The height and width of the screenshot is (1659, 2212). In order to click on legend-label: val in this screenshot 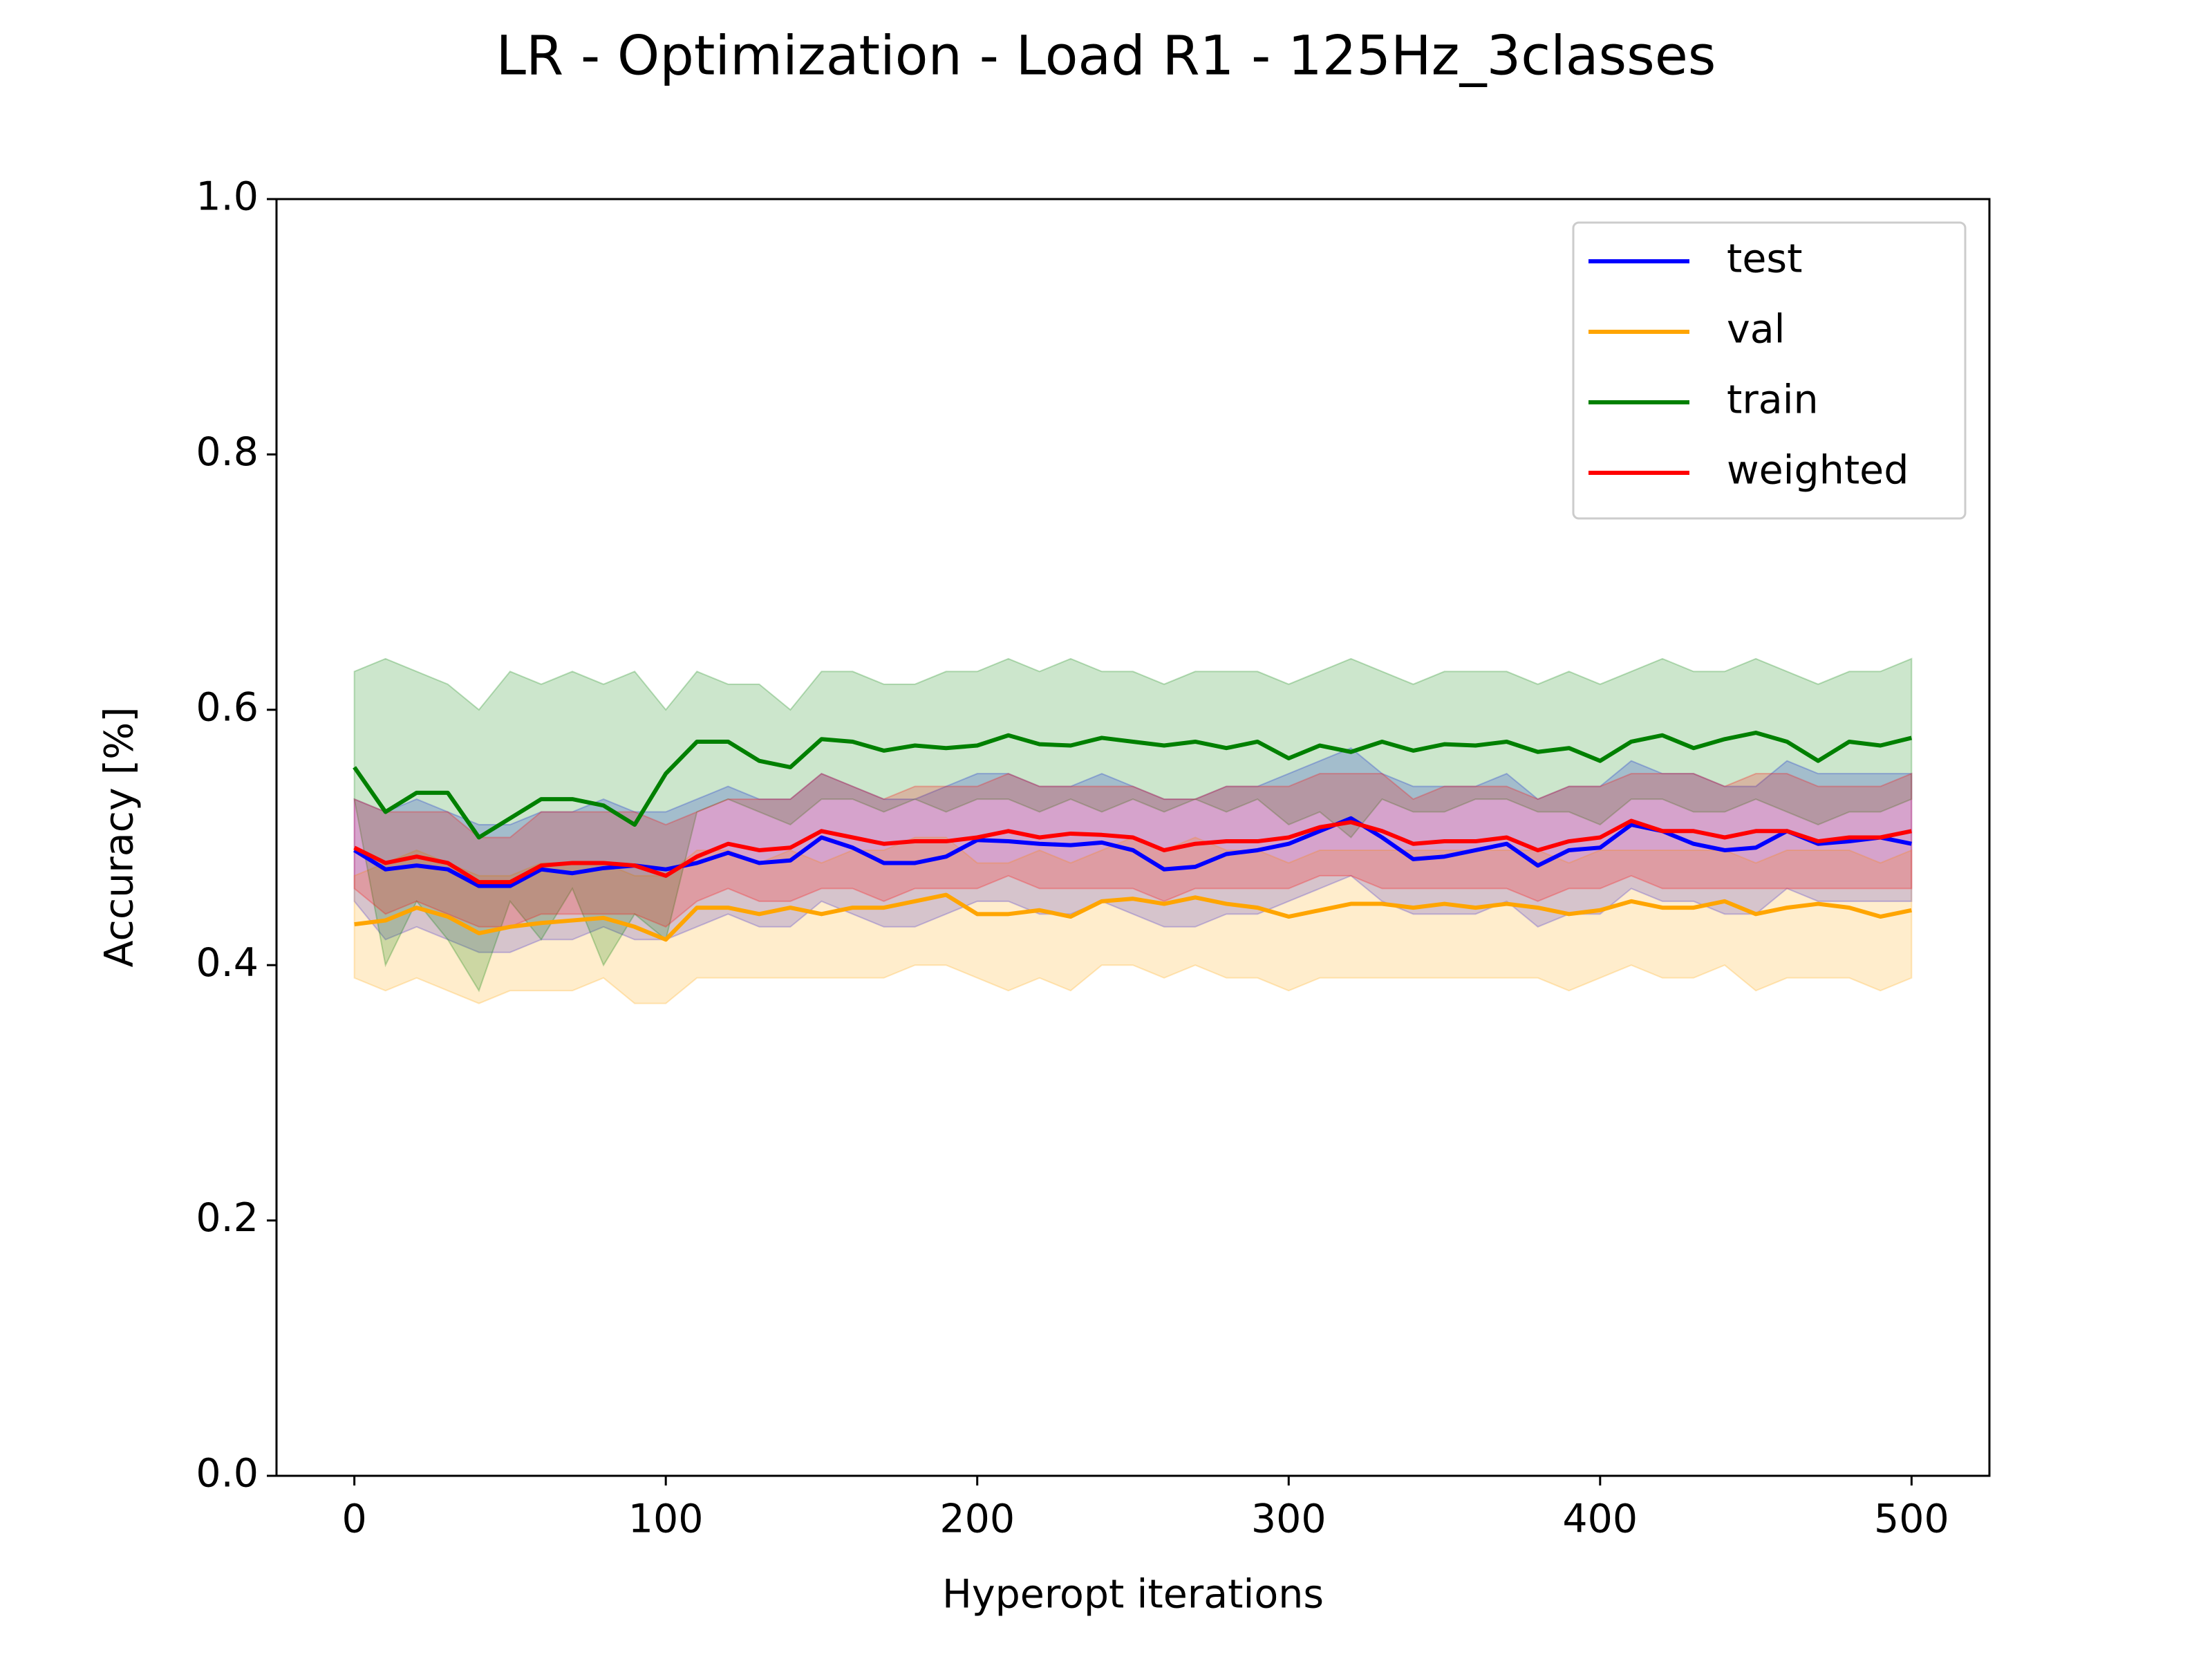, I will do `click(1756, 330)`.